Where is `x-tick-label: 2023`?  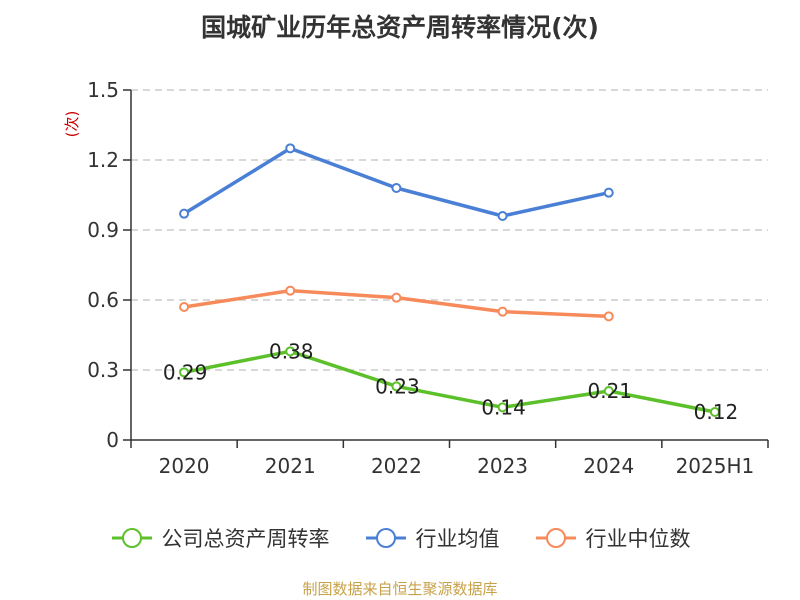 x-tick-label: 2023 is located at coordinates (502, 466).